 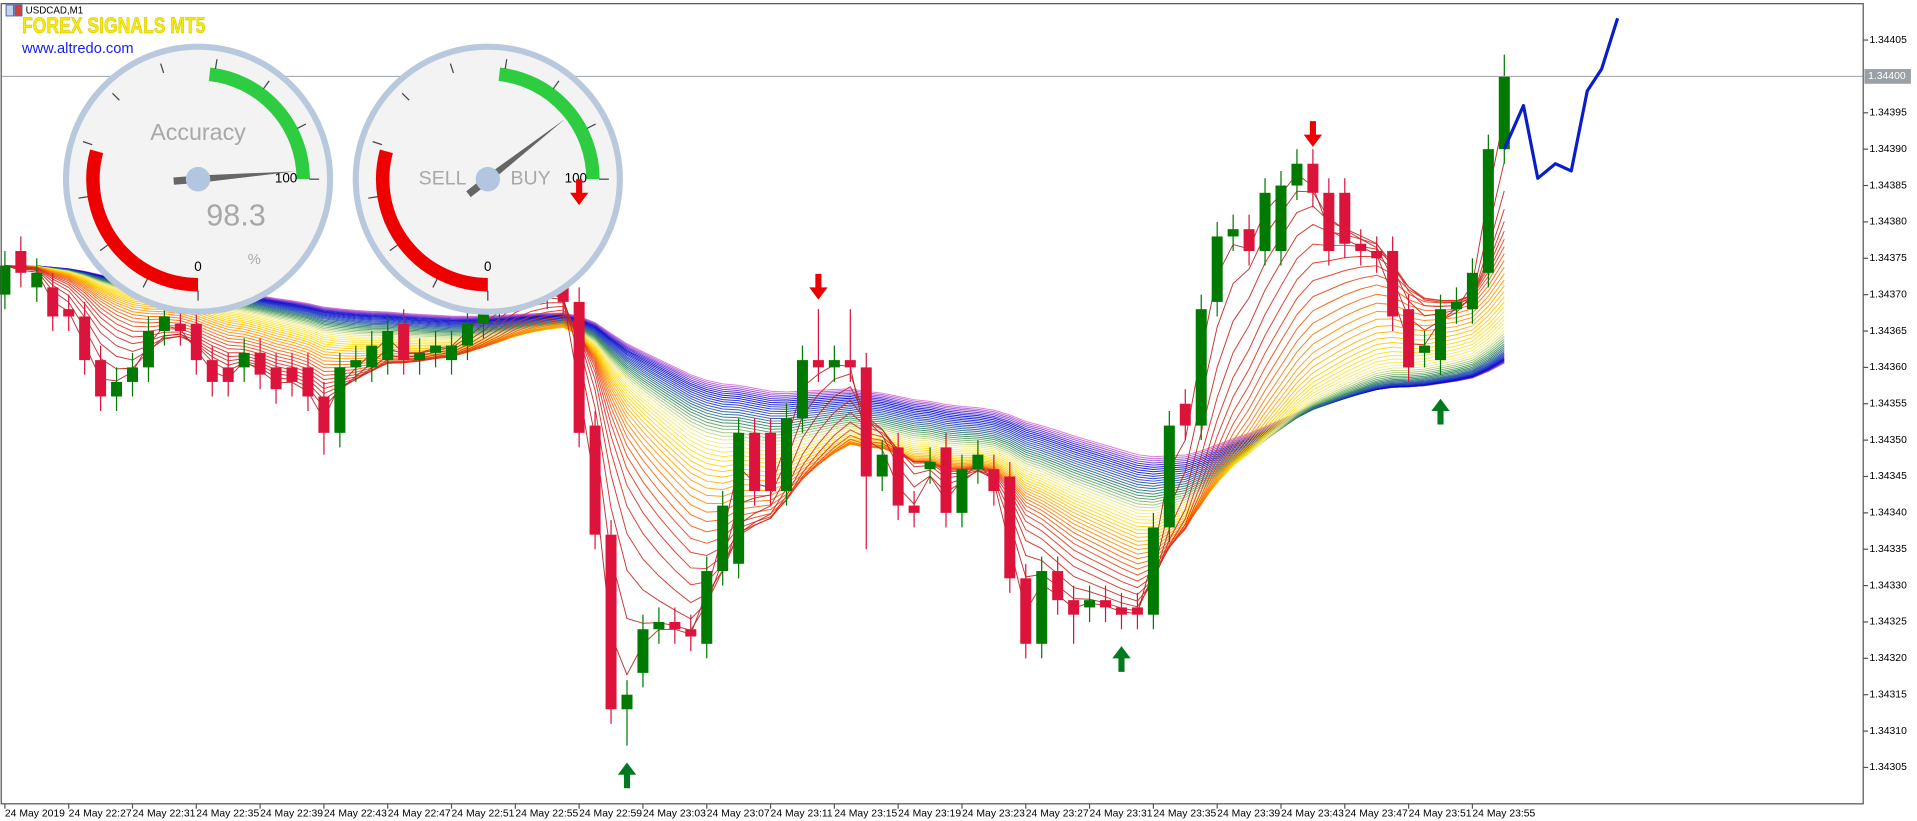 What do you see at coordinates (1888, 440) in the screenshot?
I see `y-tick-label: 1.34350` at bounding box center [1888, 440].